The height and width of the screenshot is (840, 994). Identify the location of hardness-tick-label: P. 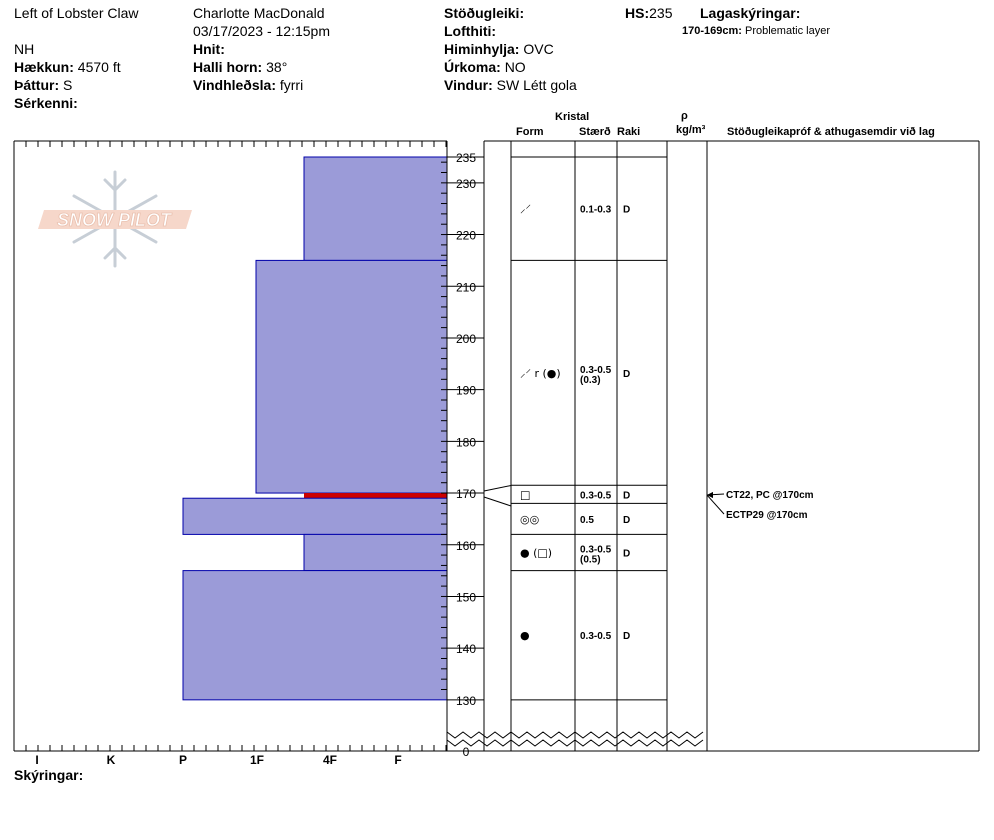
(183, 760).